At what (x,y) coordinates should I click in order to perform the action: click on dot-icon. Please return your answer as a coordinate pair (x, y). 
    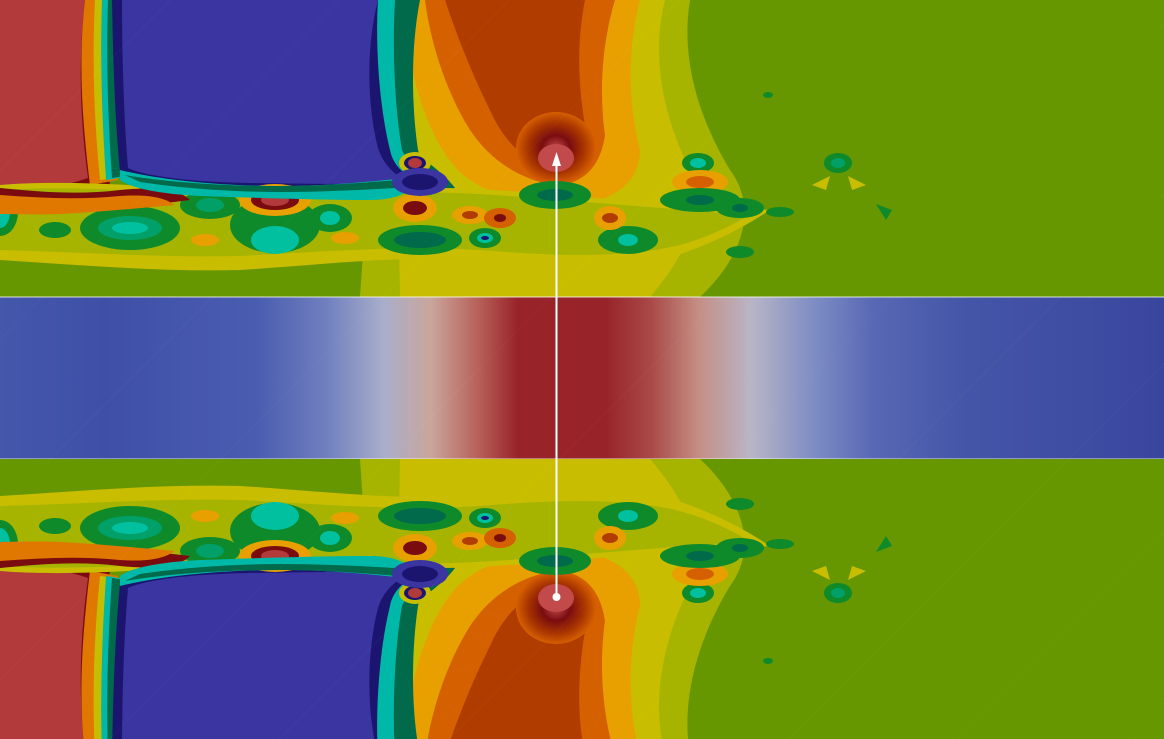
    Looking at the image, I should click on (556, 597).